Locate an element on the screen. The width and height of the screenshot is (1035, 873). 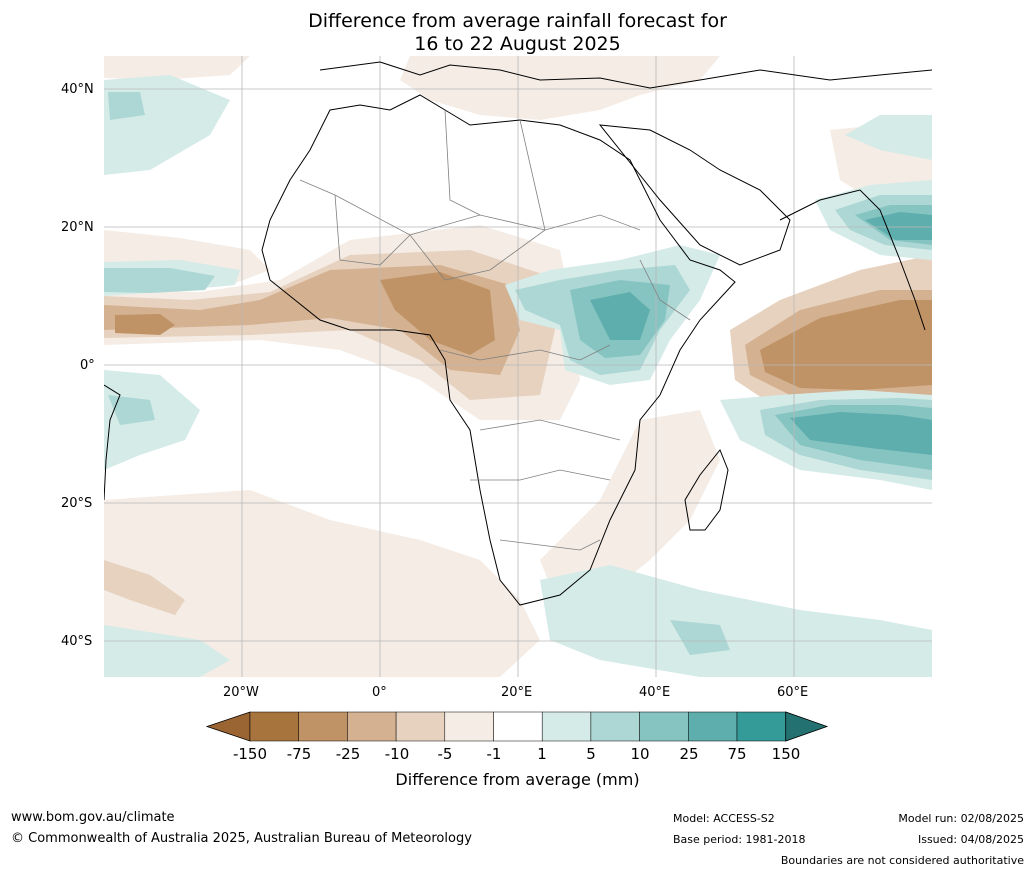
colorbar-extend-low is located at coordinates (228, 726).